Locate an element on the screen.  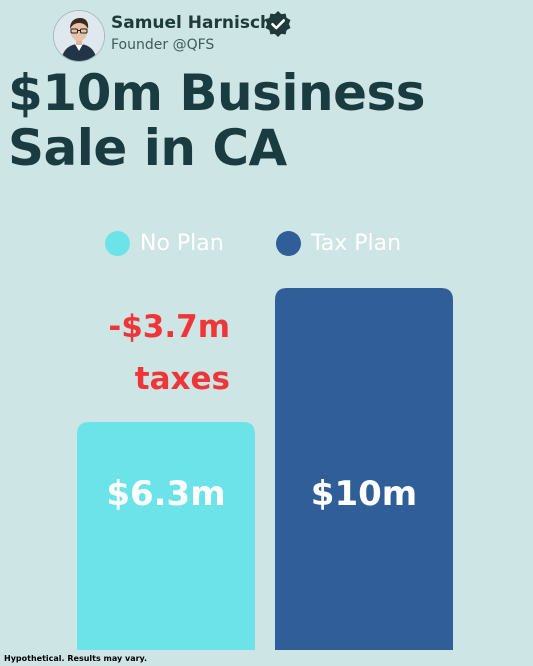
legend-item-tax-plan: Tax Plan is located at coordinates (338, 243).